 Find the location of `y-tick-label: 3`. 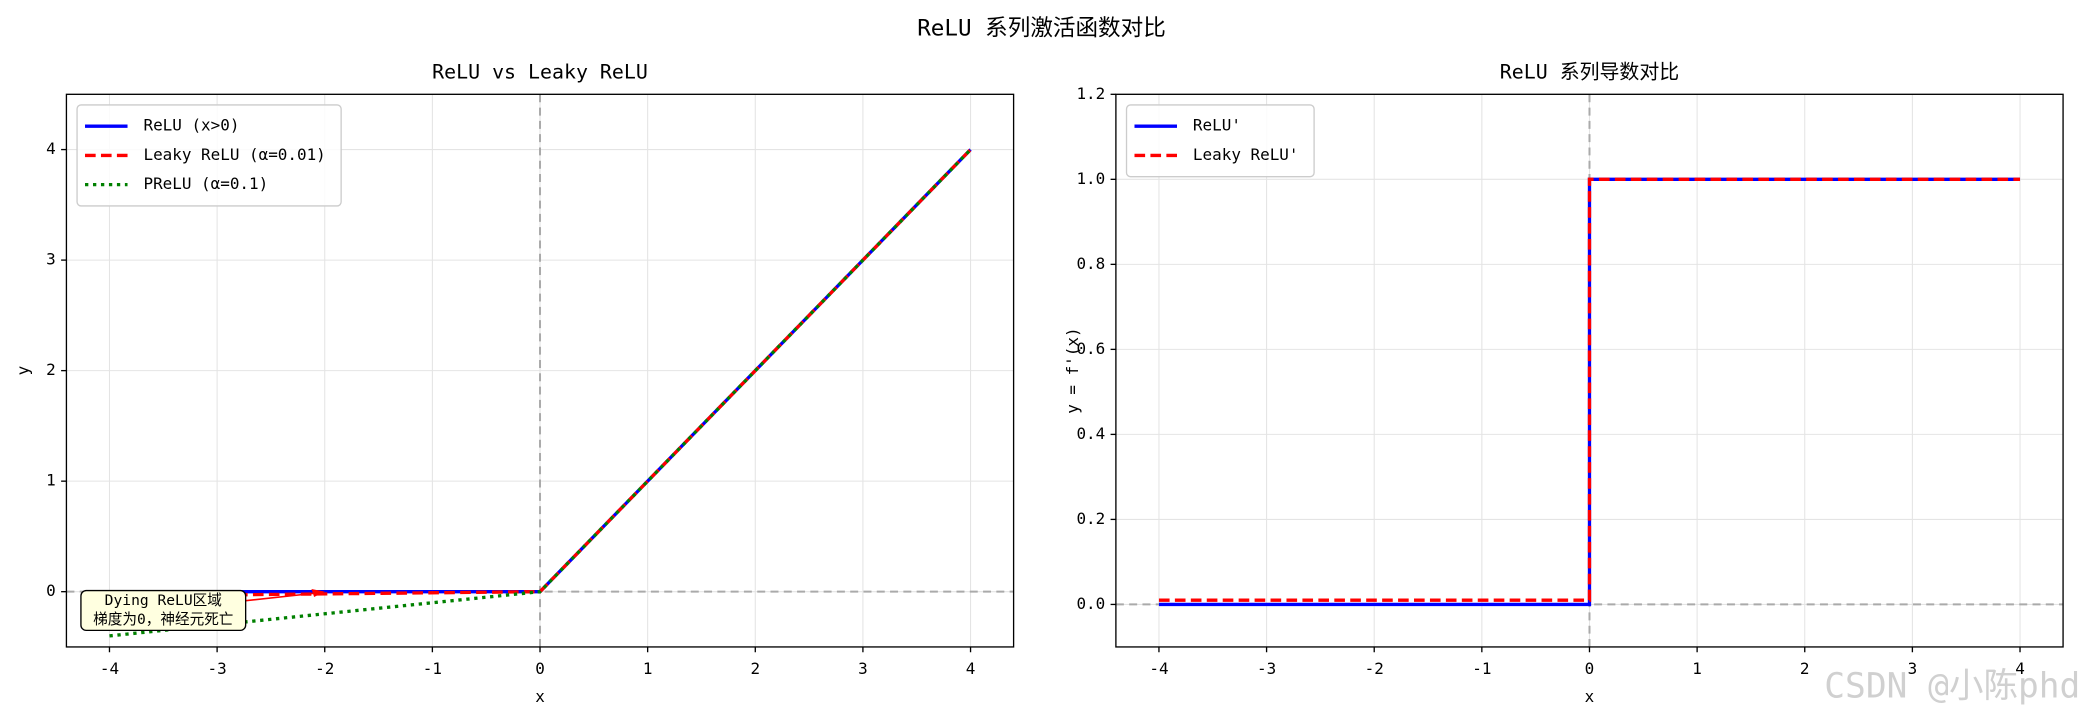

y-tick-label: 3 is located at coordinates (51, 259).